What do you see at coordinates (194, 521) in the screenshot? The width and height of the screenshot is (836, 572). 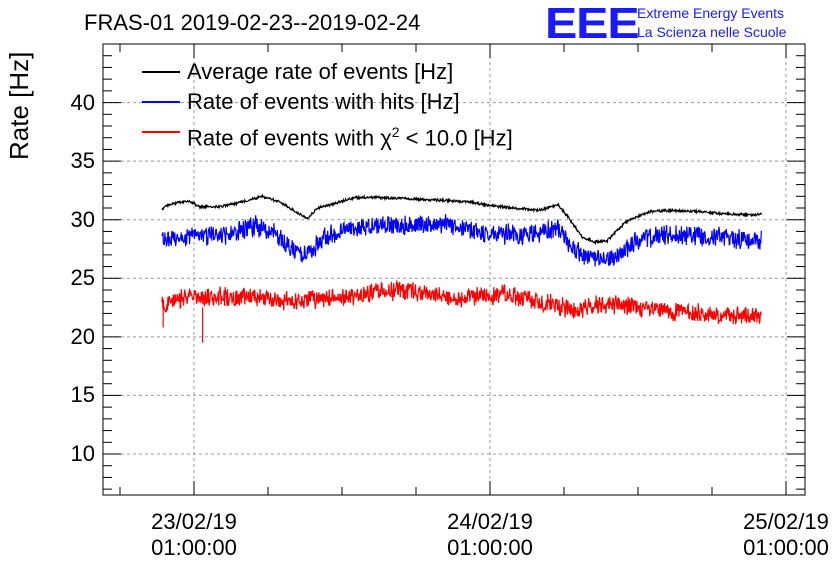 I see `x-tick-date: 23/02/19` at bounding box center [194, 521].